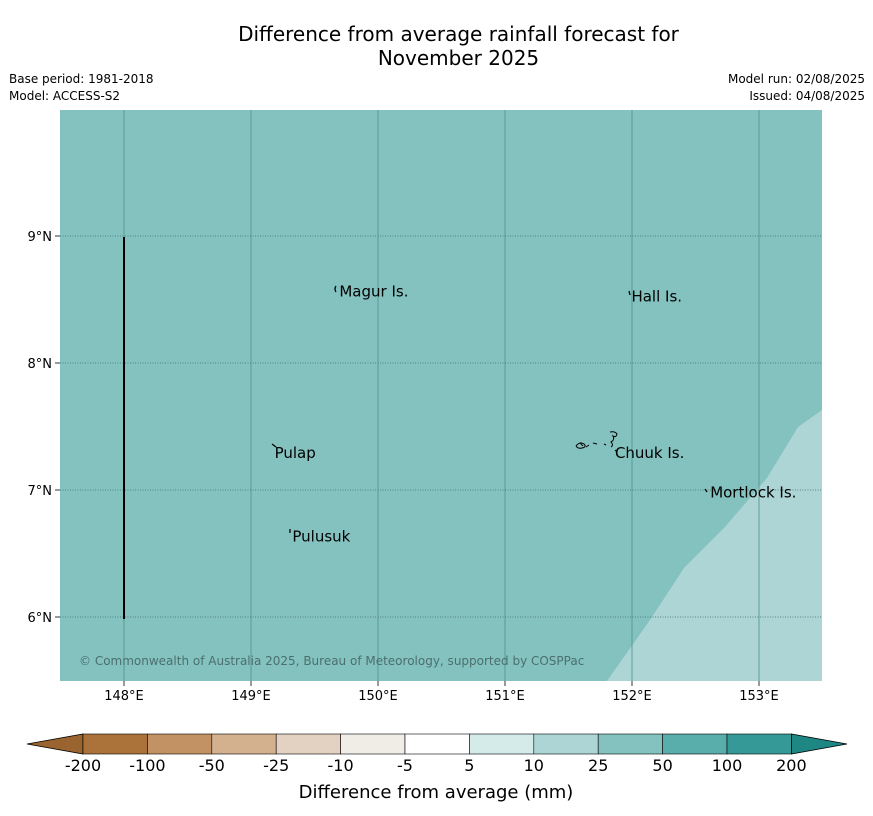 The width and height of the screenshot is (873, 816). Describe the element at coordinates (212, 765) in the screenshot. I see `colorbar-tick-label: -50` at that location.